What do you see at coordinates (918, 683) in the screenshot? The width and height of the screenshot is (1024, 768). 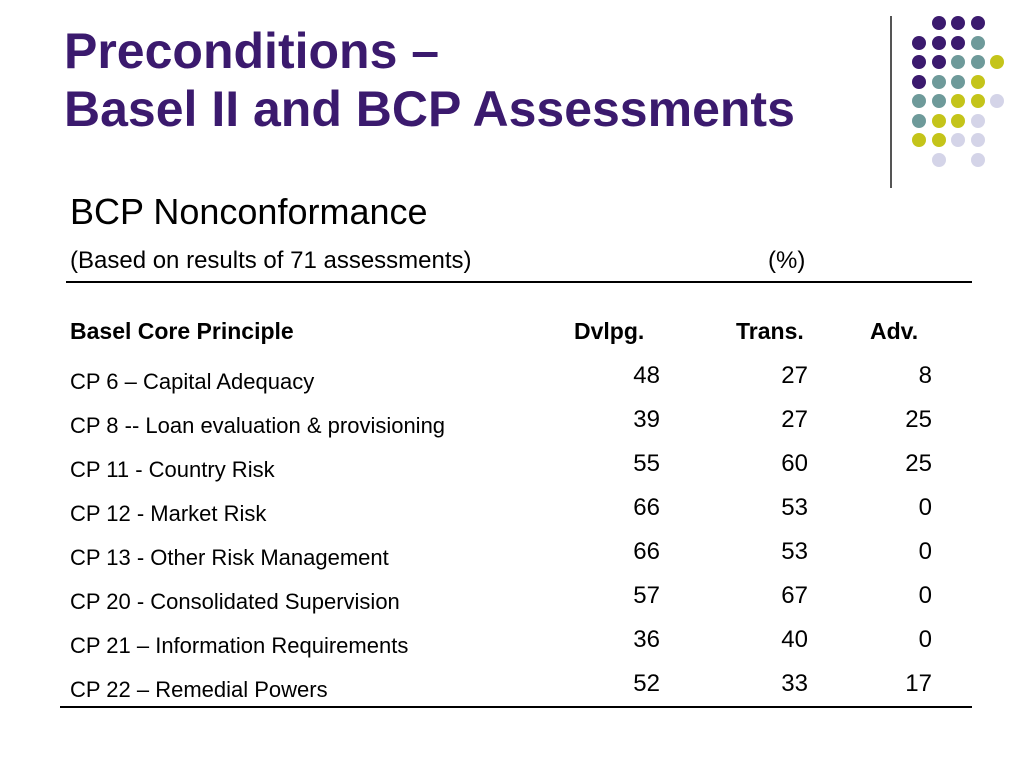 I see `adv-cell: 17` at bounding box center [918, 683].